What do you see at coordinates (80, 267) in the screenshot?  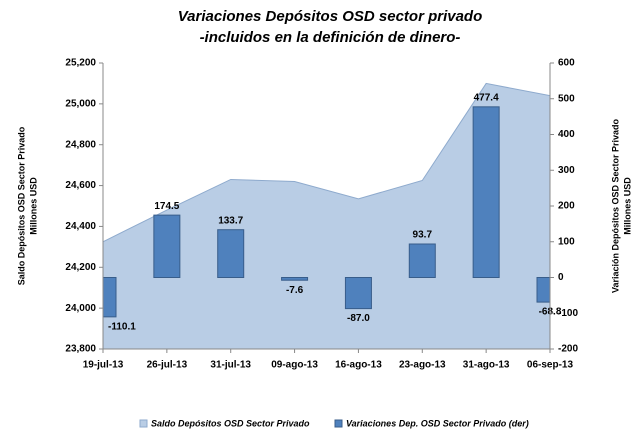 I see `y-tick-label: 24,200` at bounding box center [80, 267].